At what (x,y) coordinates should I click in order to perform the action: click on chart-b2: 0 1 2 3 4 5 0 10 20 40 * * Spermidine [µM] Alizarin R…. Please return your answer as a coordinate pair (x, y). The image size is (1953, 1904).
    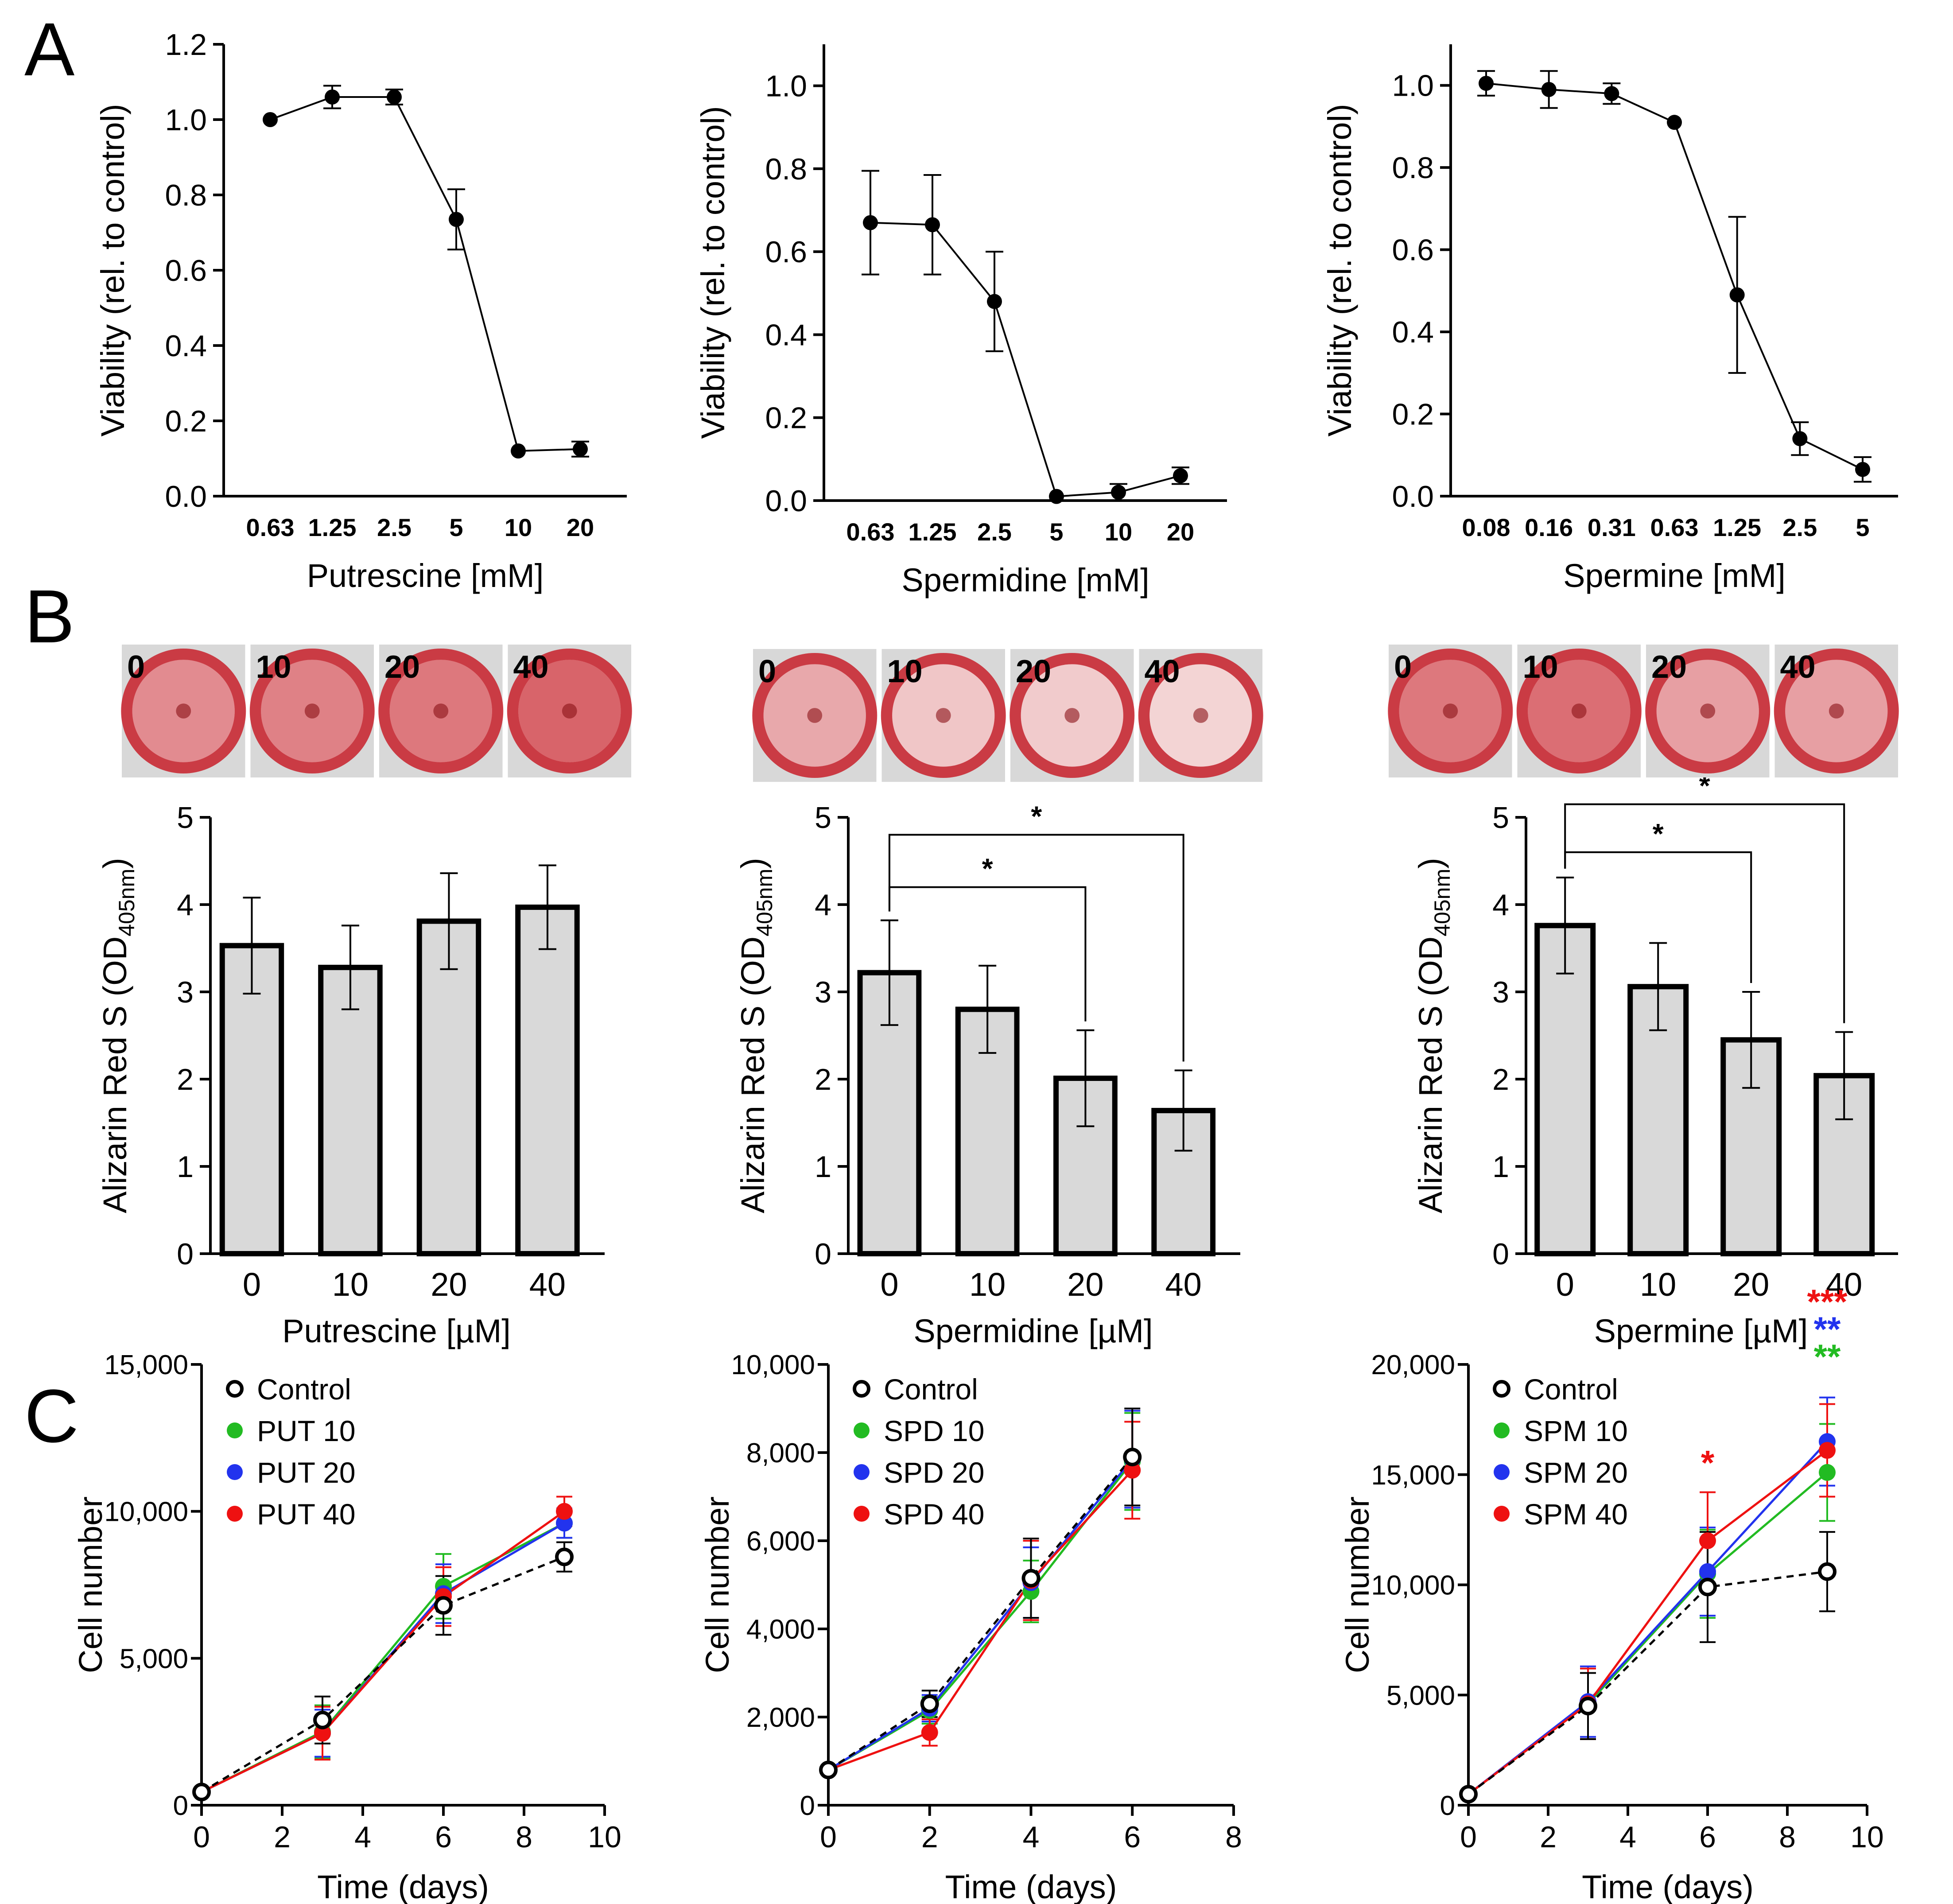
    Looking at the image, I should click on (999, 999).